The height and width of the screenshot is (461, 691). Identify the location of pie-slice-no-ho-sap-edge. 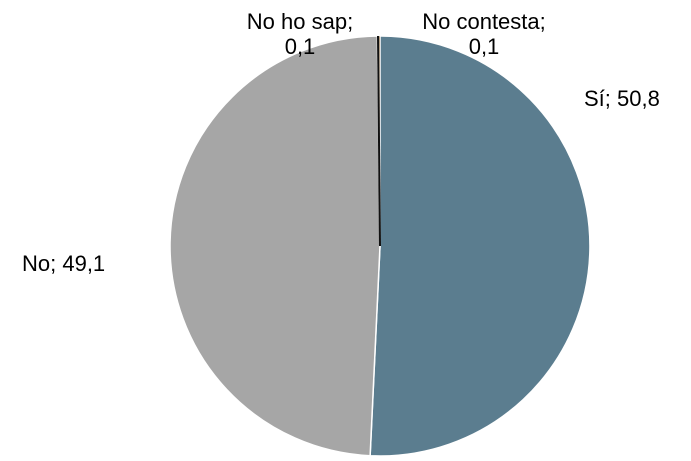
(379, 141).